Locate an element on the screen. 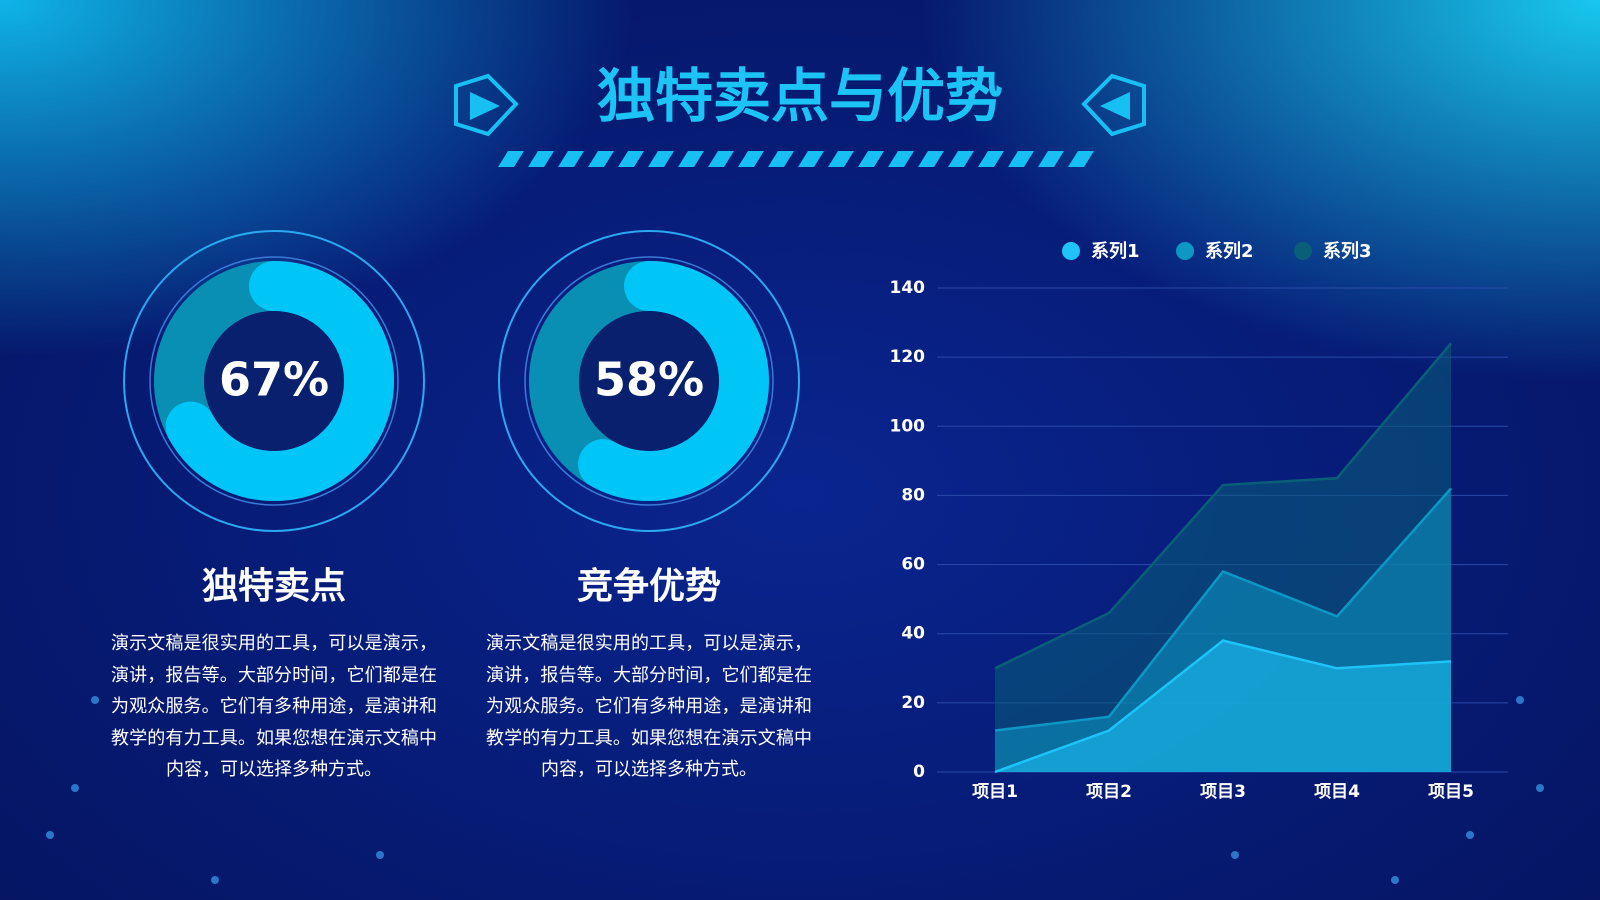 The height and width of the screenshot is (900, 1600). legend-label: 系列3 is located at coordinates (1347, 251).